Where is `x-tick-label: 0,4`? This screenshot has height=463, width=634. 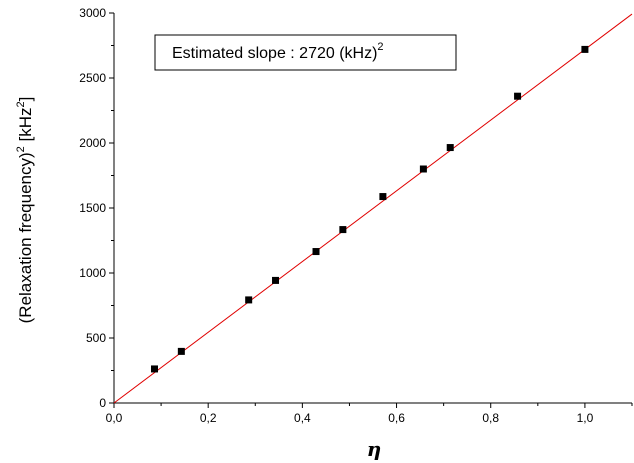 x-tick-label: 0,4 is located at coordinates (302, 418).